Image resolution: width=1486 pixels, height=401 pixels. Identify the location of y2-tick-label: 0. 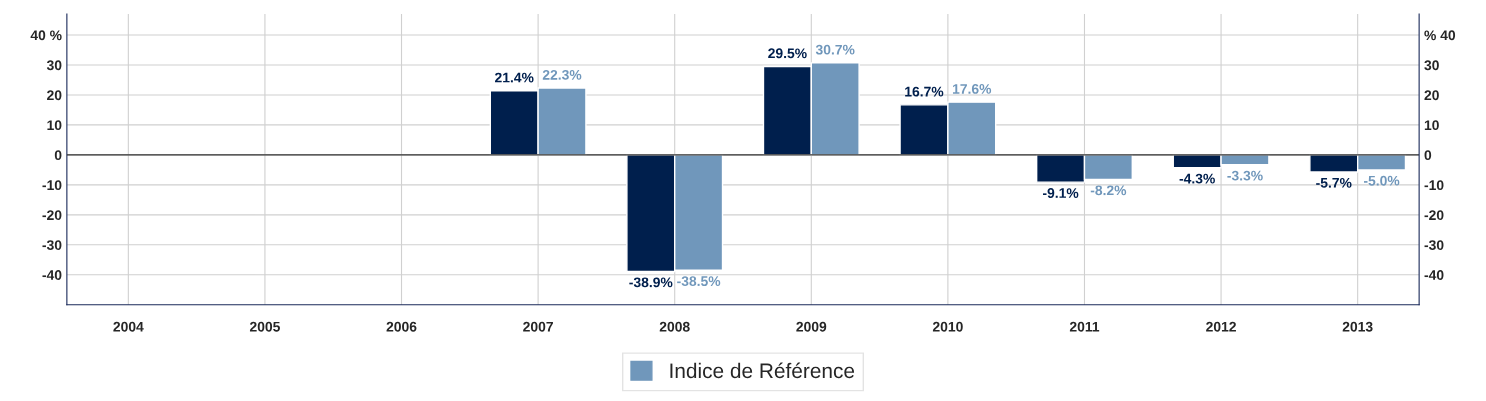
(1428, 155).